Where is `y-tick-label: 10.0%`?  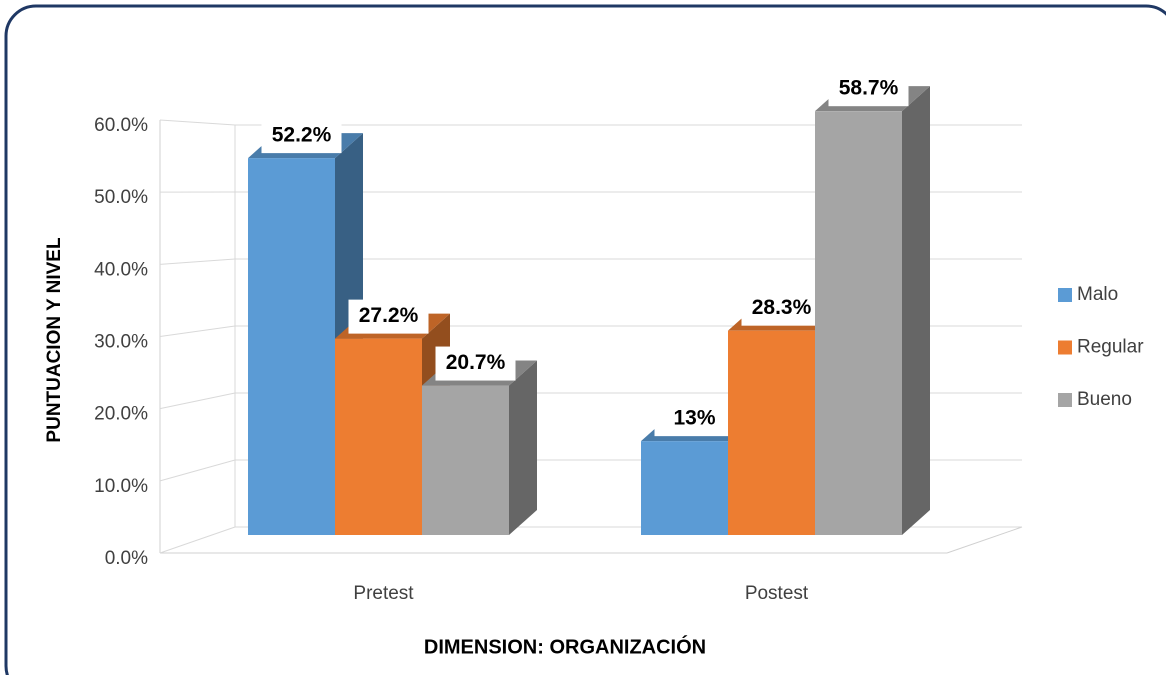
y-tick-label: 10.0% is located at coordinates (121, 486).